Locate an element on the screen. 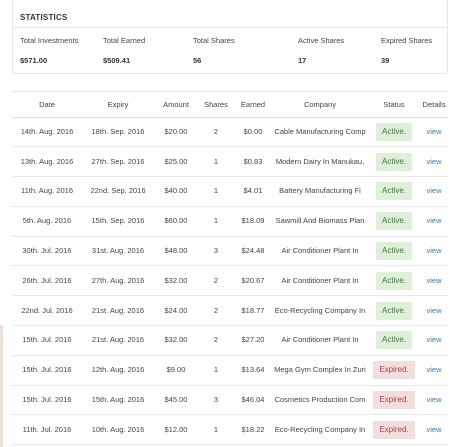 This screenshot has height=447, width=474. row-shares: 3 is located at coordinates (216, 400).